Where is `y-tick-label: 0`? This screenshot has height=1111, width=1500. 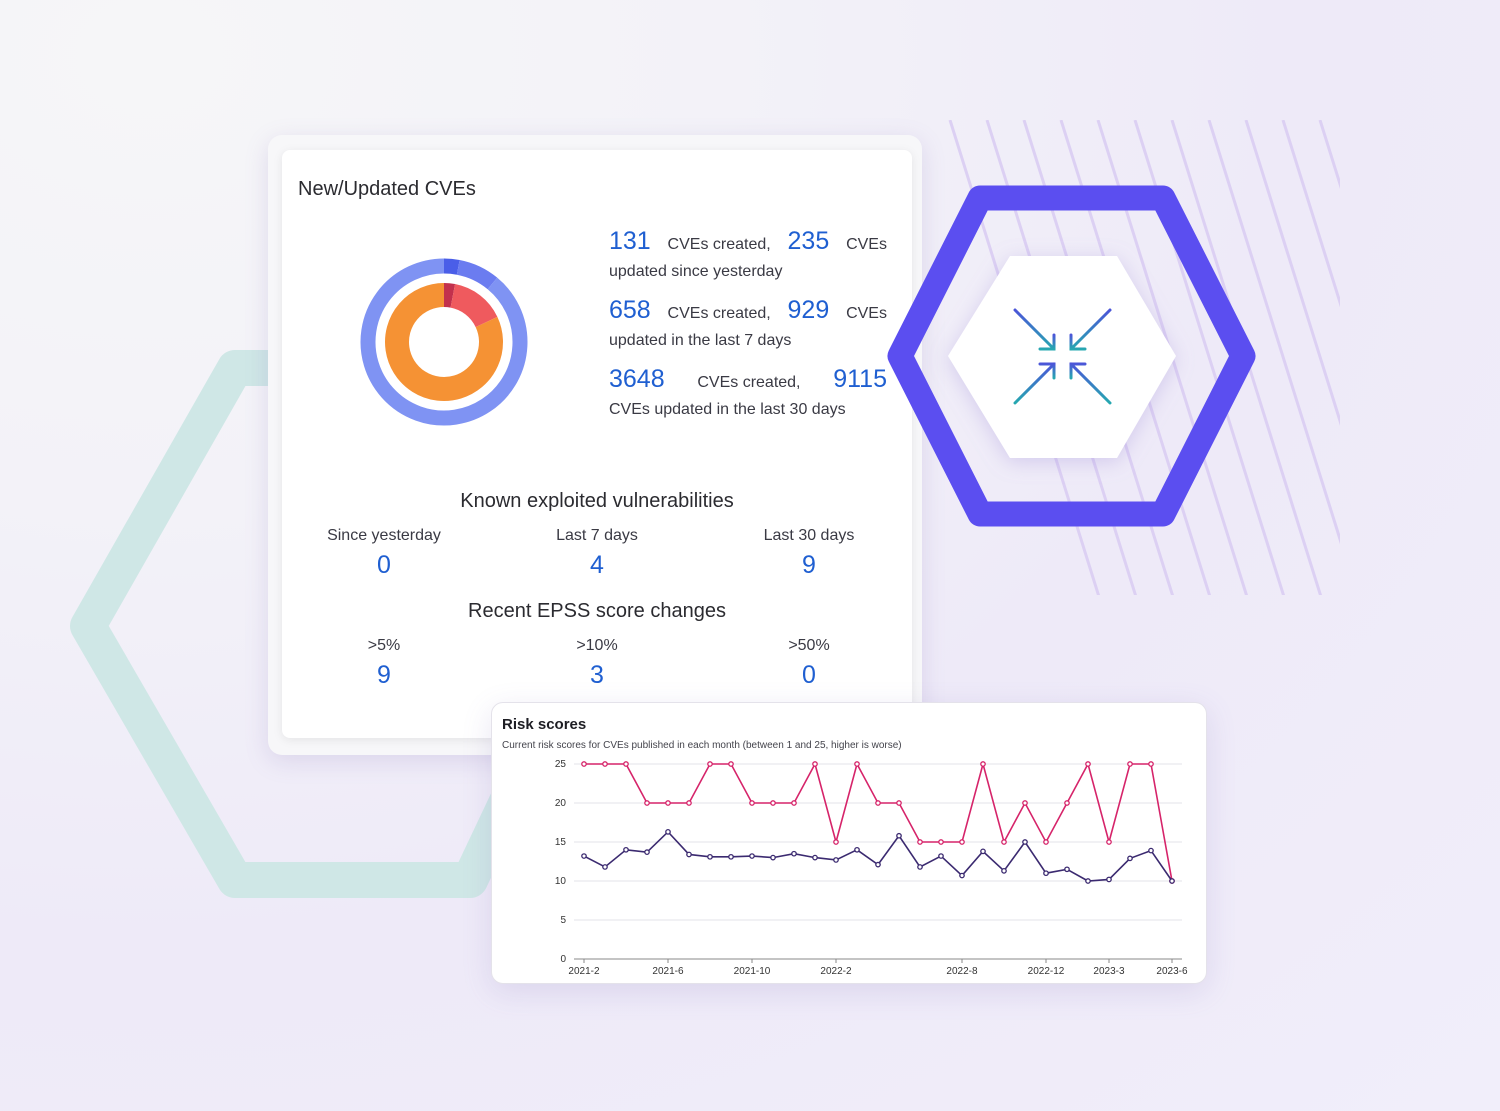 y-tick-label: 0 is located at coordinates (563, 959).